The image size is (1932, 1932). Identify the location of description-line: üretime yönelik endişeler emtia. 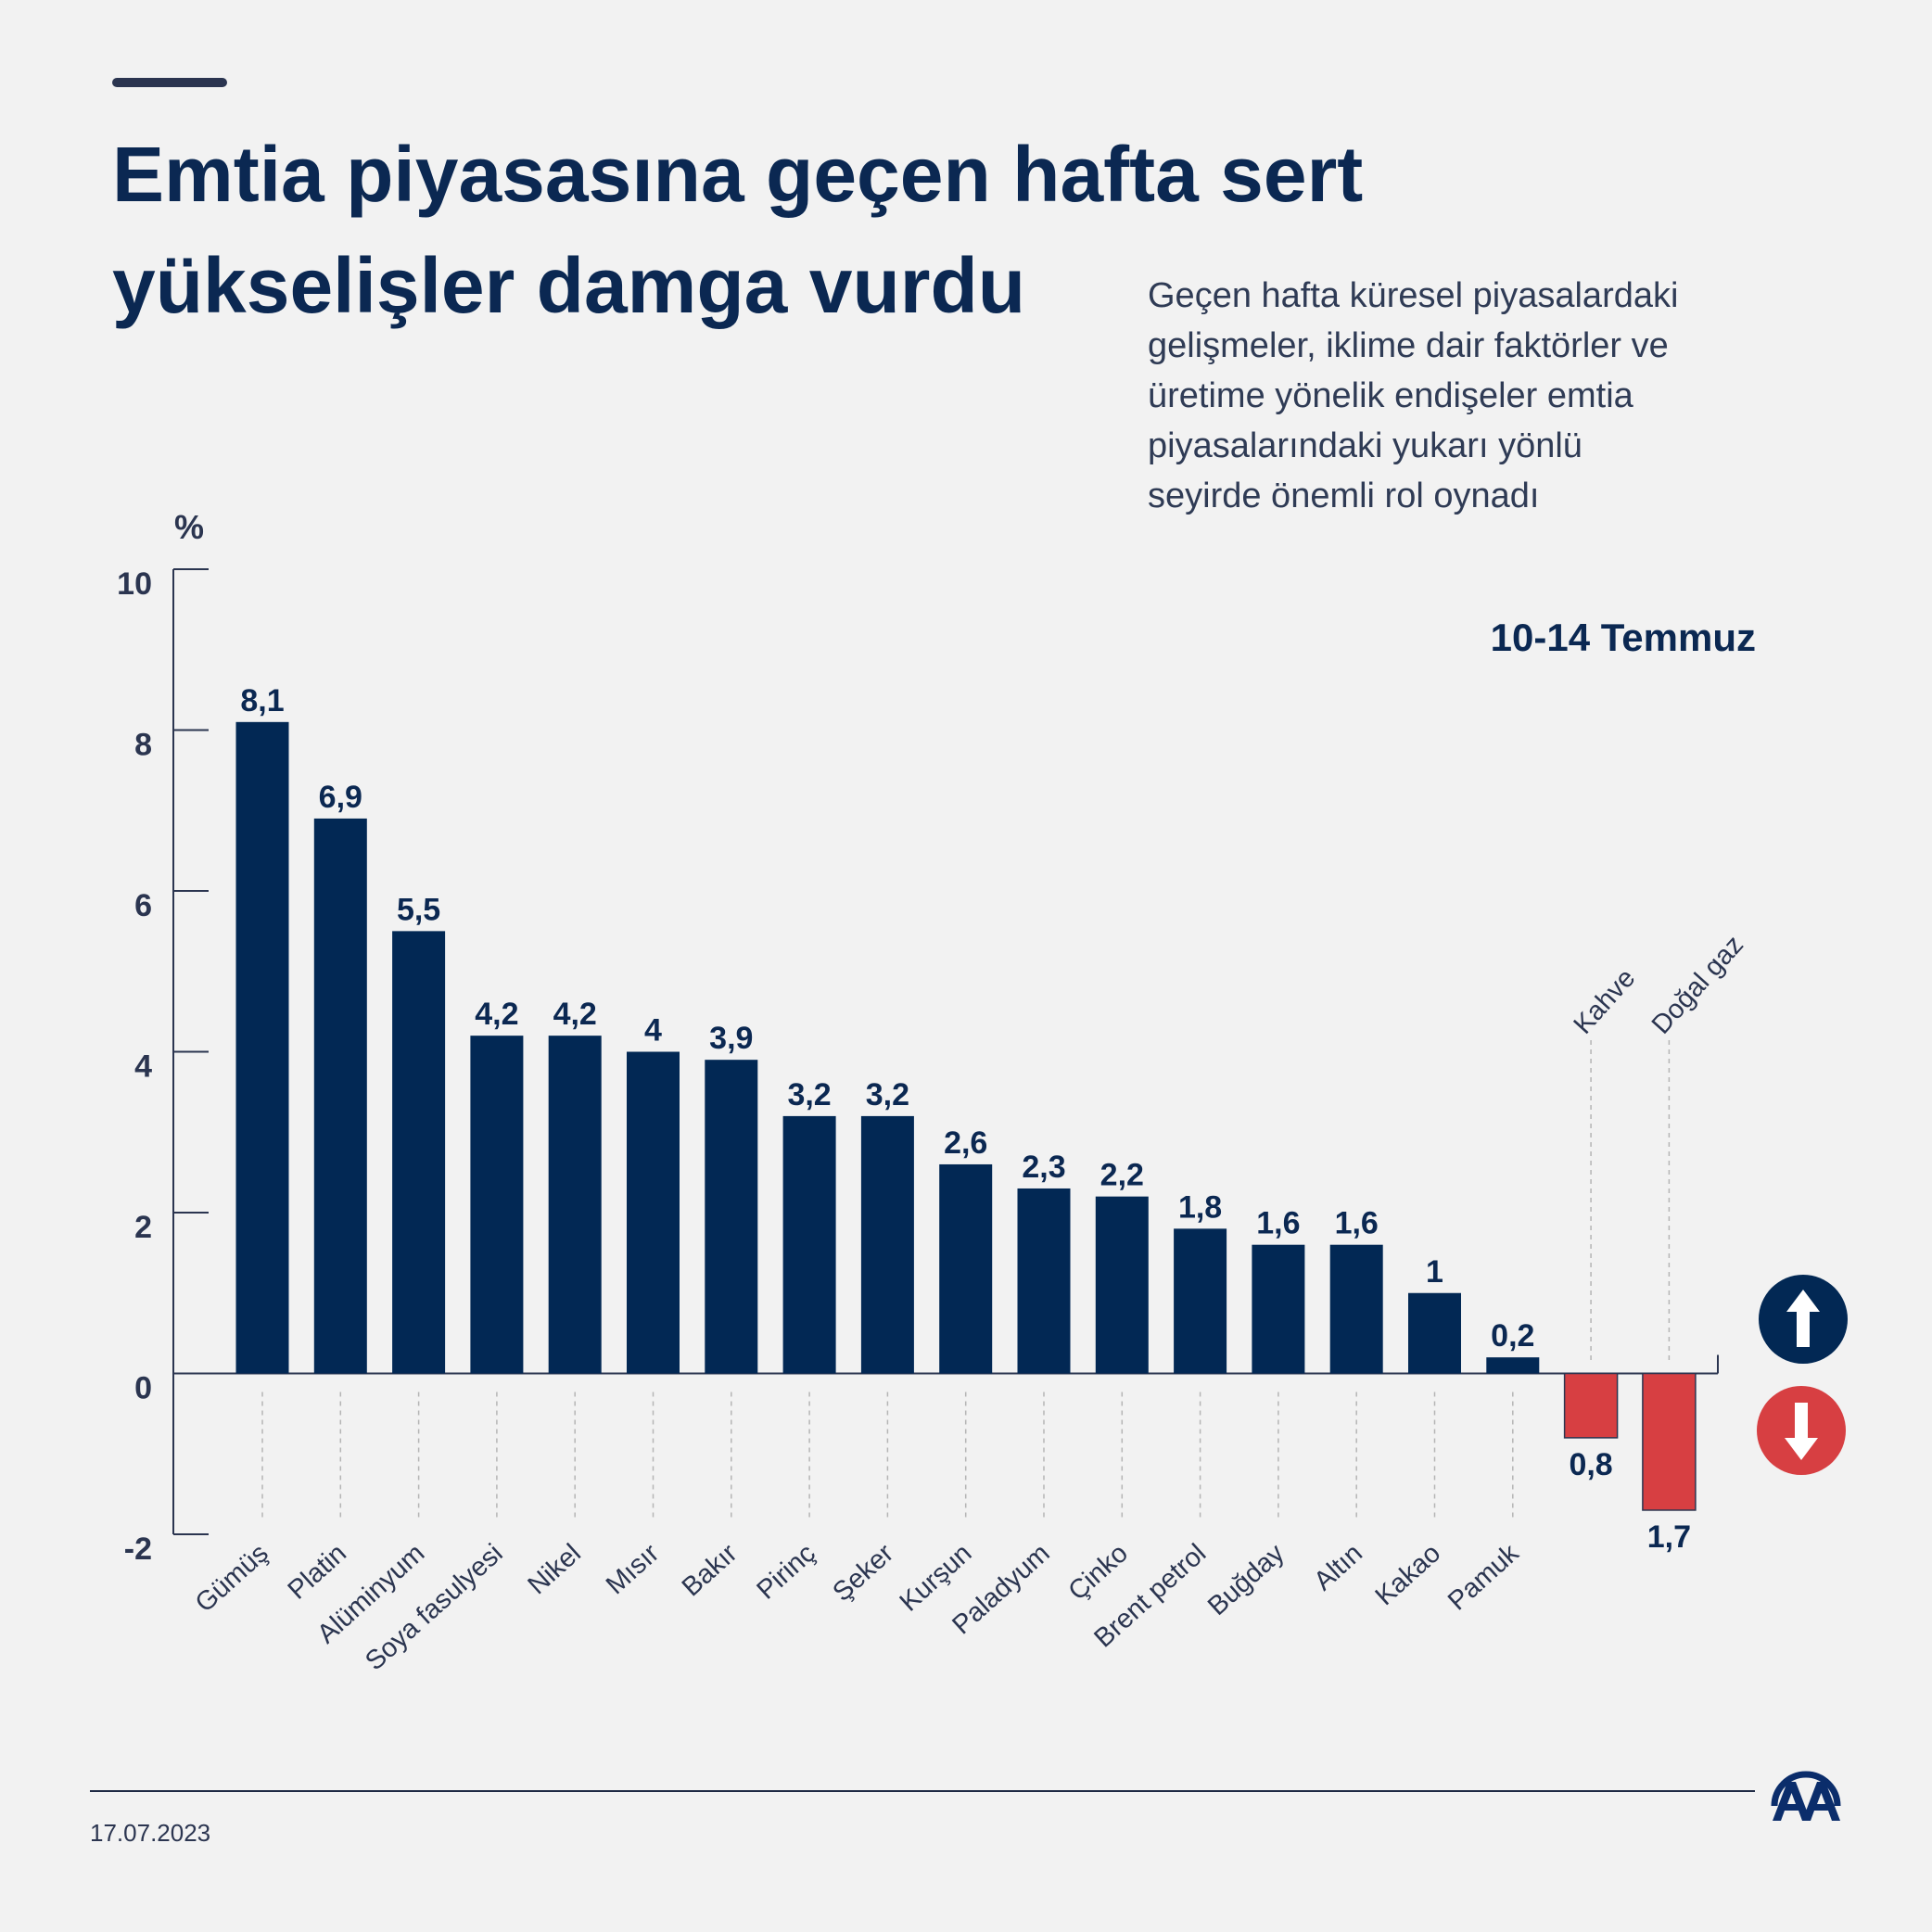
(1390, 395).